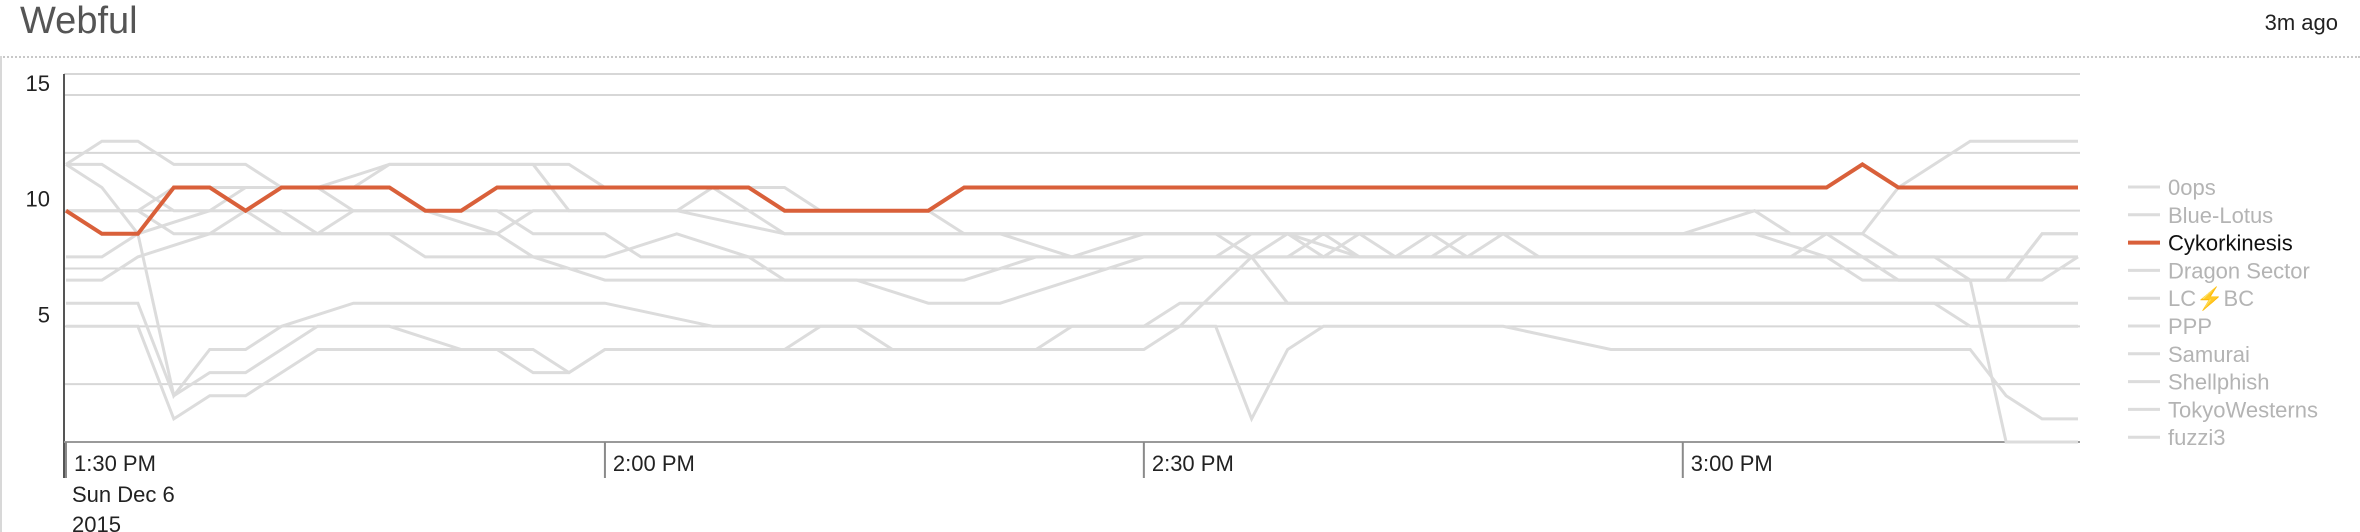  Describe the element at coordinates (1180, 57) in the screenshot. I see `title-divider` at that location.